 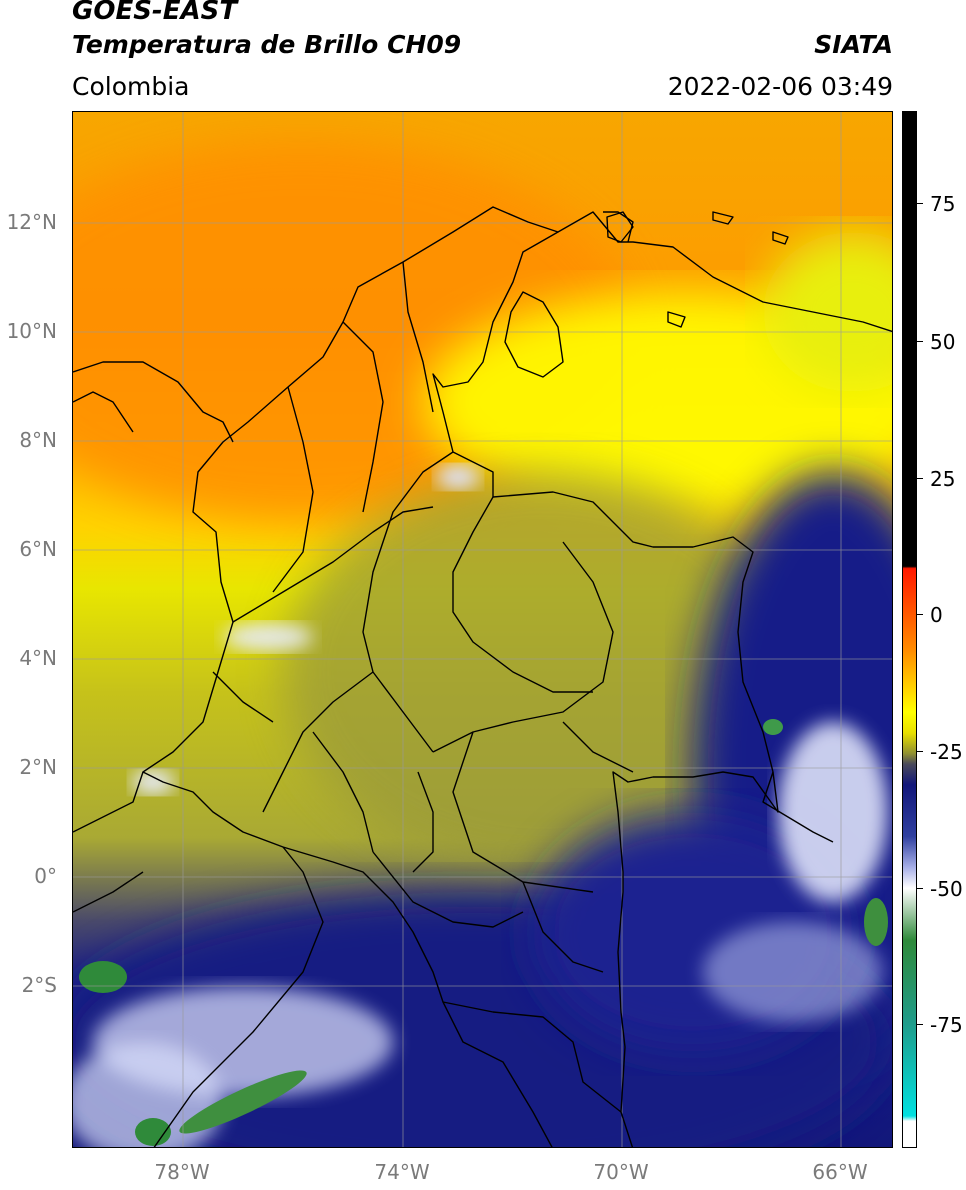 I want to click on colorbar-label-minus50: -50, so click(x=946, y=889).